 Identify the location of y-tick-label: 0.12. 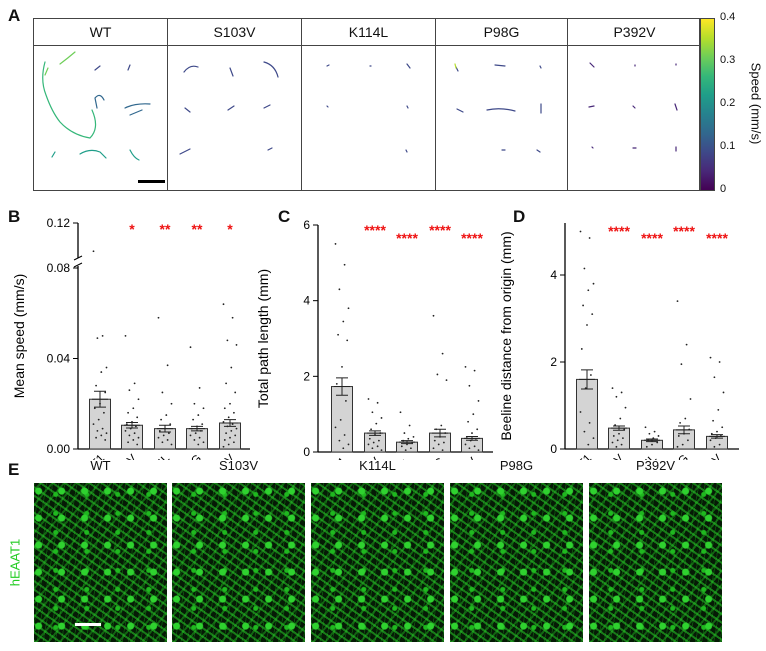
(59, 223).